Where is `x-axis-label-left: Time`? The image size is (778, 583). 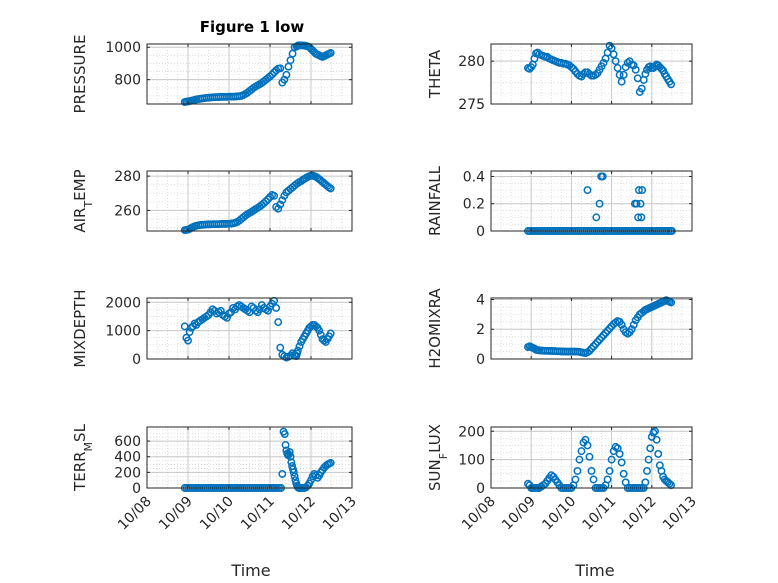
x-axis-label-left: Time is located at coordinates (250, 570).